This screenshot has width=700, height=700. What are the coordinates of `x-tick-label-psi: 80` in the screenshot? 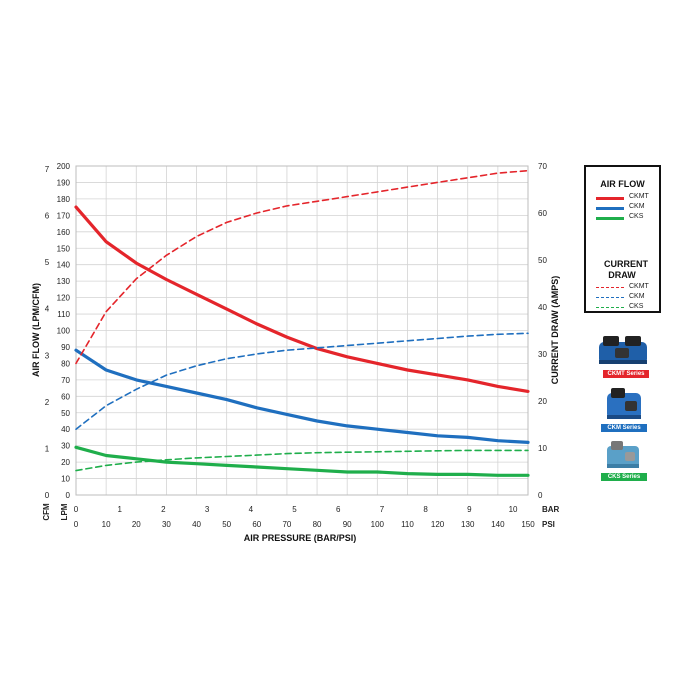 It's located at (317, 524).